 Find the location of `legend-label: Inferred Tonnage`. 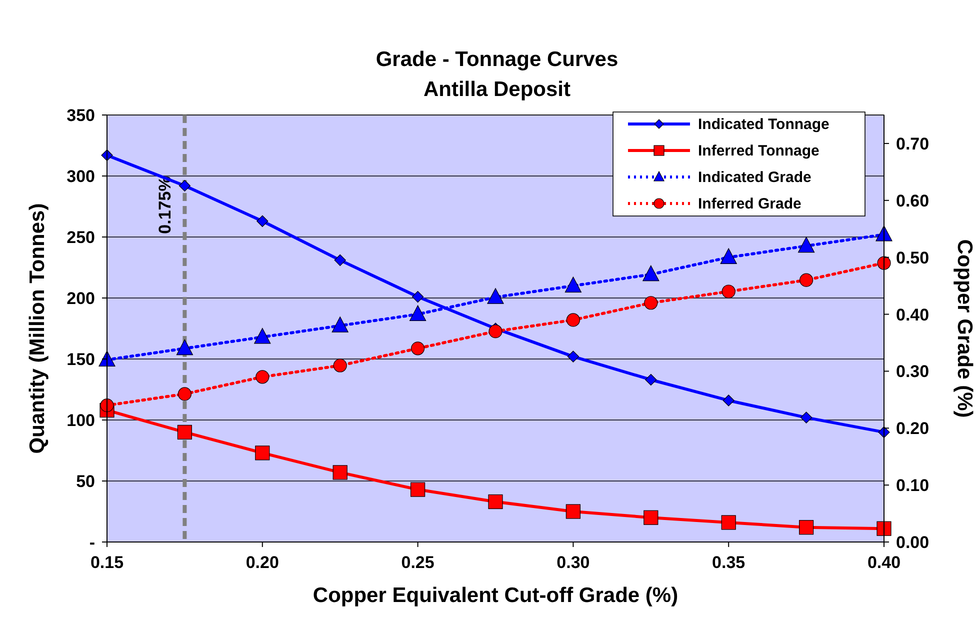

legend-label: Inferred Tonnage is located at coordinates (759, 151).